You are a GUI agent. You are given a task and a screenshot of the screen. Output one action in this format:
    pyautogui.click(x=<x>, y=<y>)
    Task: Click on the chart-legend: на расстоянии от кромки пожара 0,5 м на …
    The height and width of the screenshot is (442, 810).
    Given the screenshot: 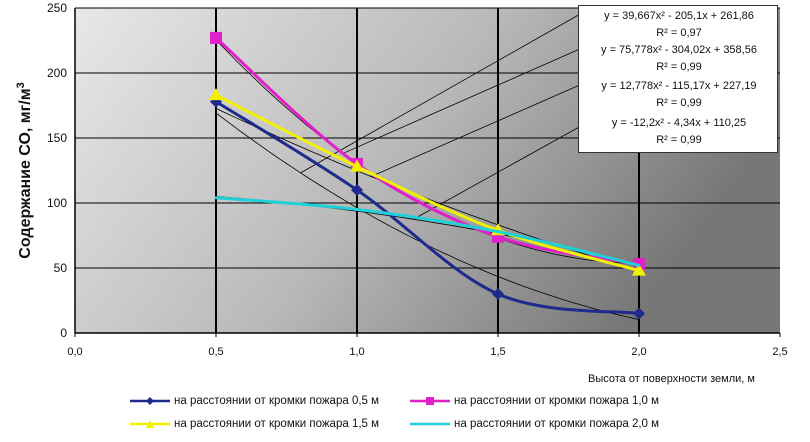 What is the action you would take?
    pyautogui.click(x=428, y=414)
    